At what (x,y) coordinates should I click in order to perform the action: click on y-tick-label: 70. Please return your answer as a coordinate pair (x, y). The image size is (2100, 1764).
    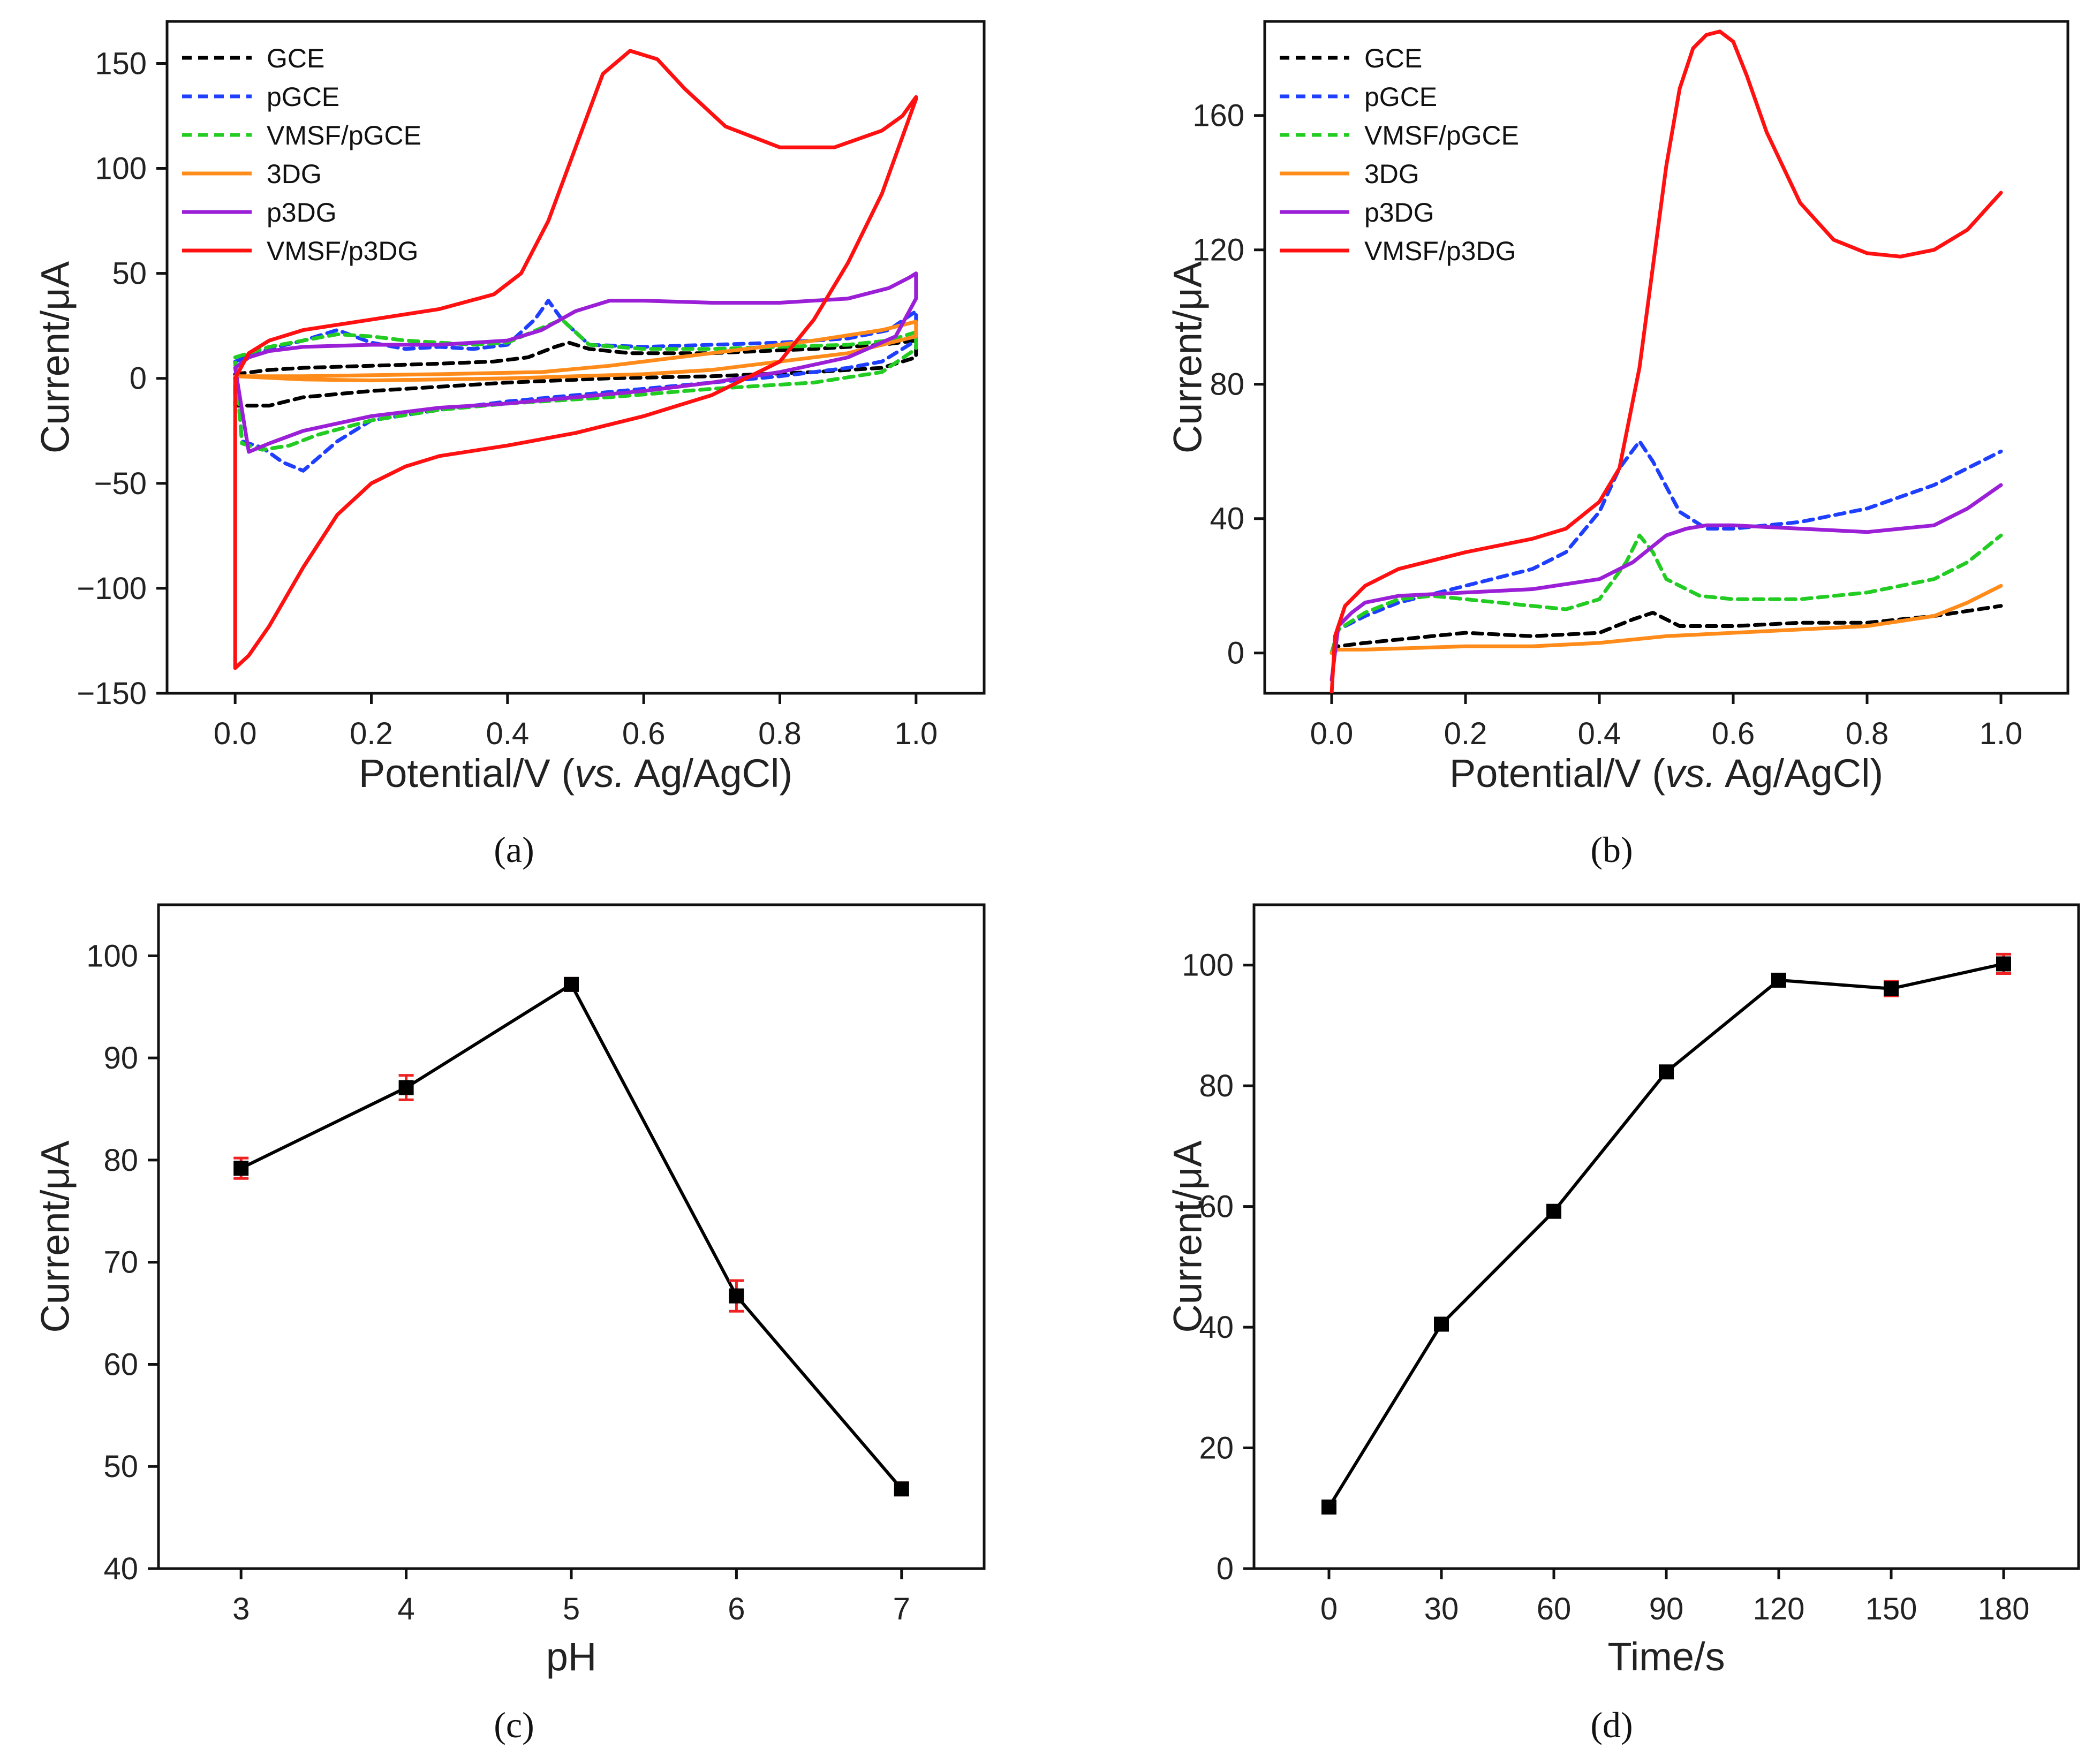
    Looking at the image, I should click on (120, 1263).